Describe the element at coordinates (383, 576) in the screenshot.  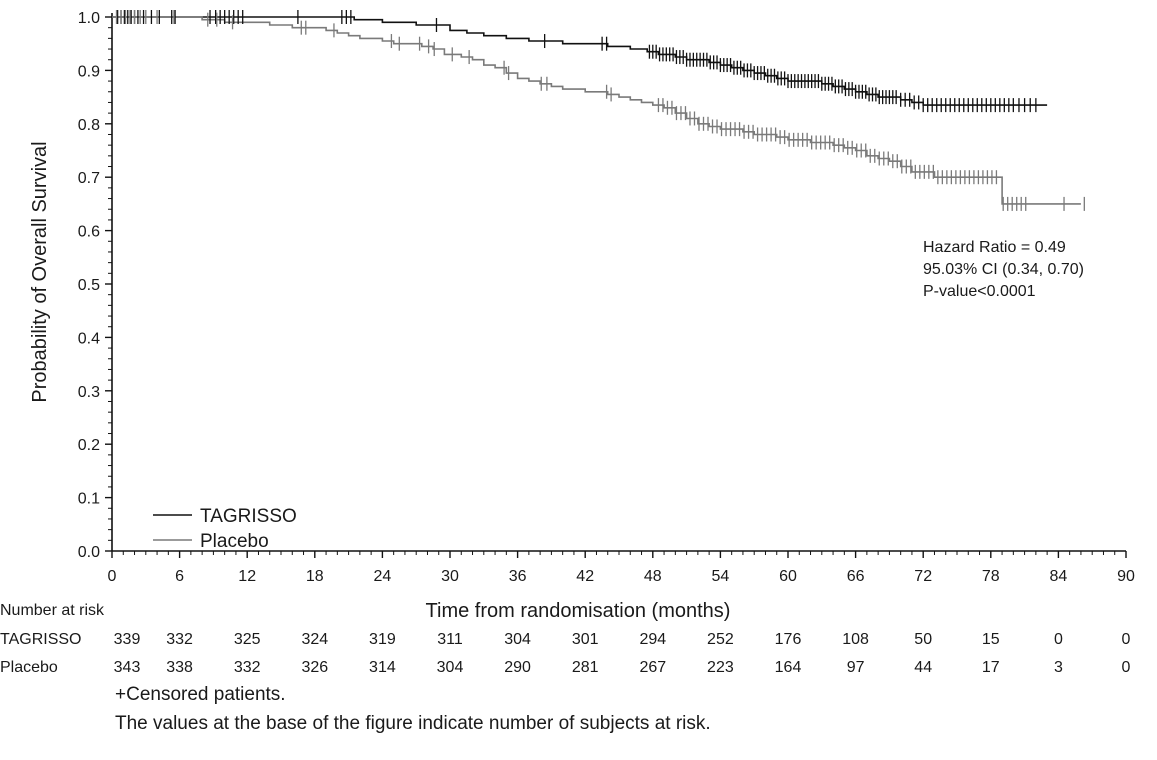
I see `x-tick-label: 24` at that location.